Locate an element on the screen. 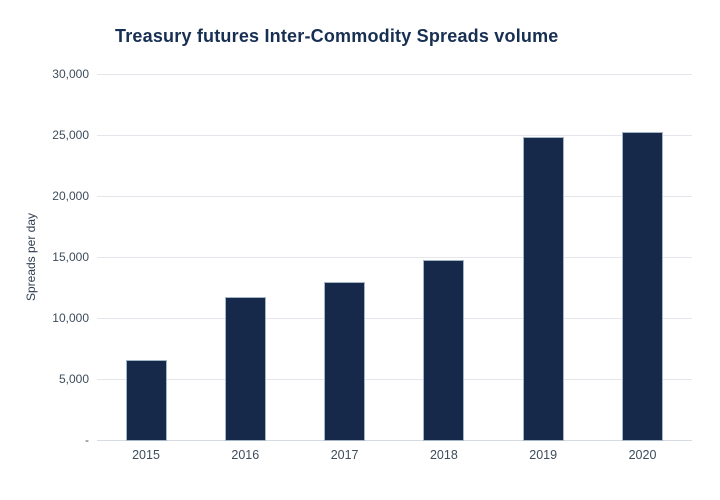 This screenshot has width=720, height=500. y-tick-label: 15,000 is located at coordinates (70, 257).